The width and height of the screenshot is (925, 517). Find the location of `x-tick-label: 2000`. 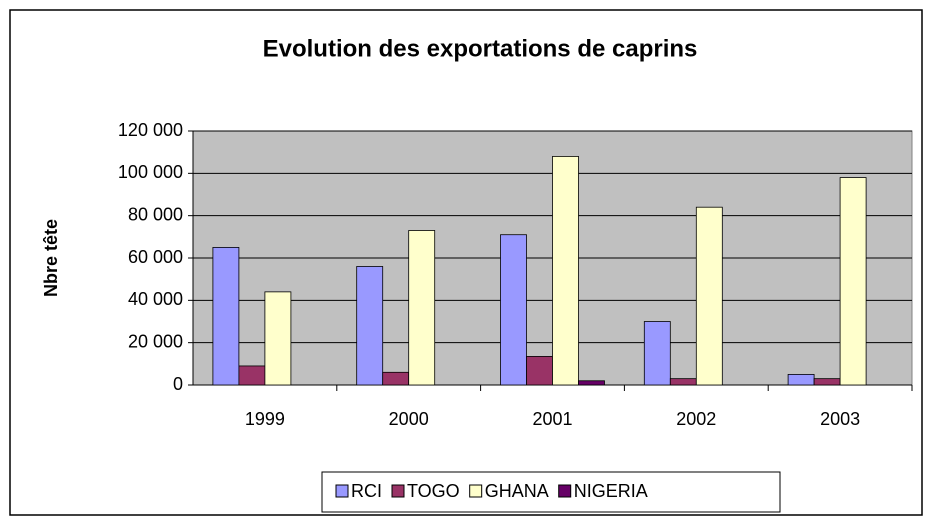

x-tick-label: 2000 is located at coordinates (409, 419).